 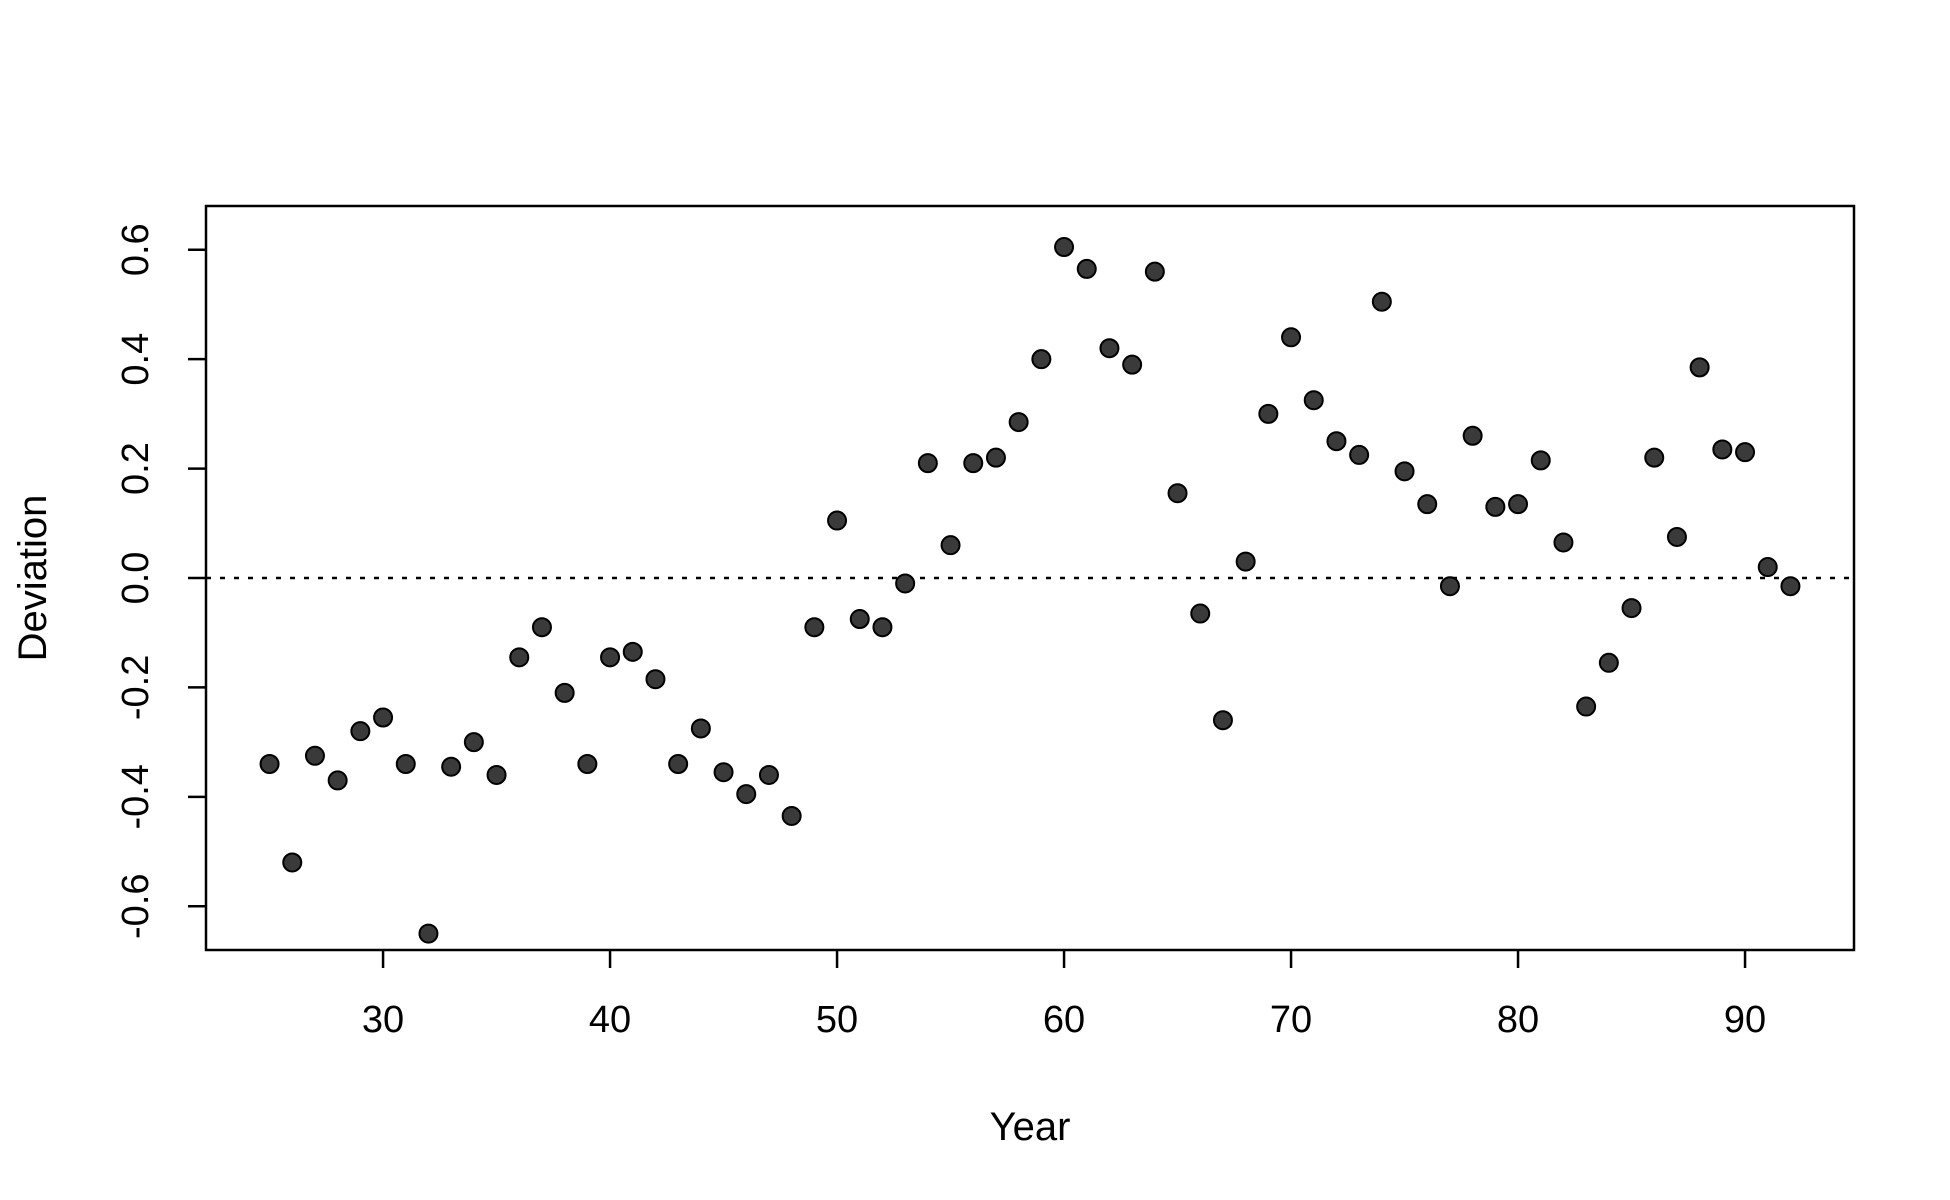 What do you see at coordinates (33, 578) in the screenshot?
I see `y-axis-title: Deviation` at bounding box center [33, 578].